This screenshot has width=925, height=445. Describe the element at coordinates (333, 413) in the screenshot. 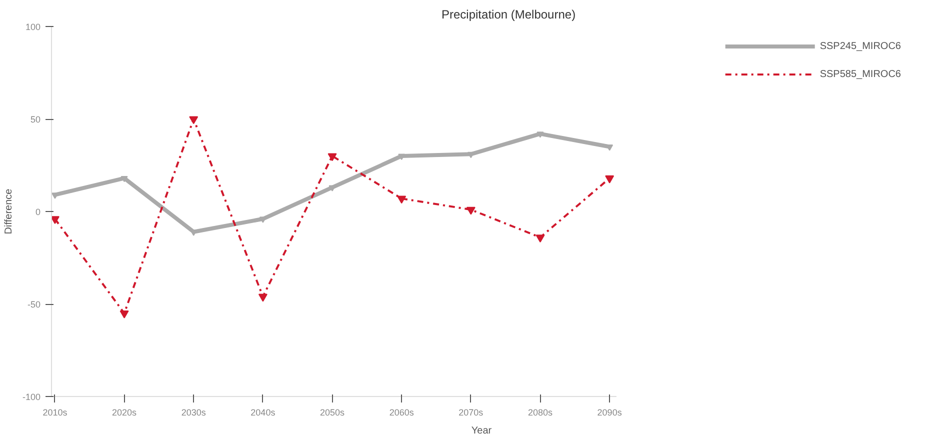

I see `x-tick-label: 2050s` at that location.